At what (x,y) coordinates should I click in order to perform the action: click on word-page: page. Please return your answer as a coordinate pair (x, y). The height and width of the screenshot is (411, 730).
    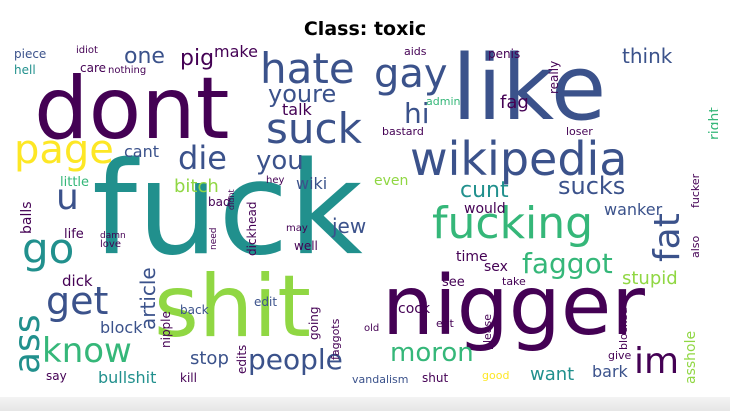
    Looking at the image, I should click on (64, 150).